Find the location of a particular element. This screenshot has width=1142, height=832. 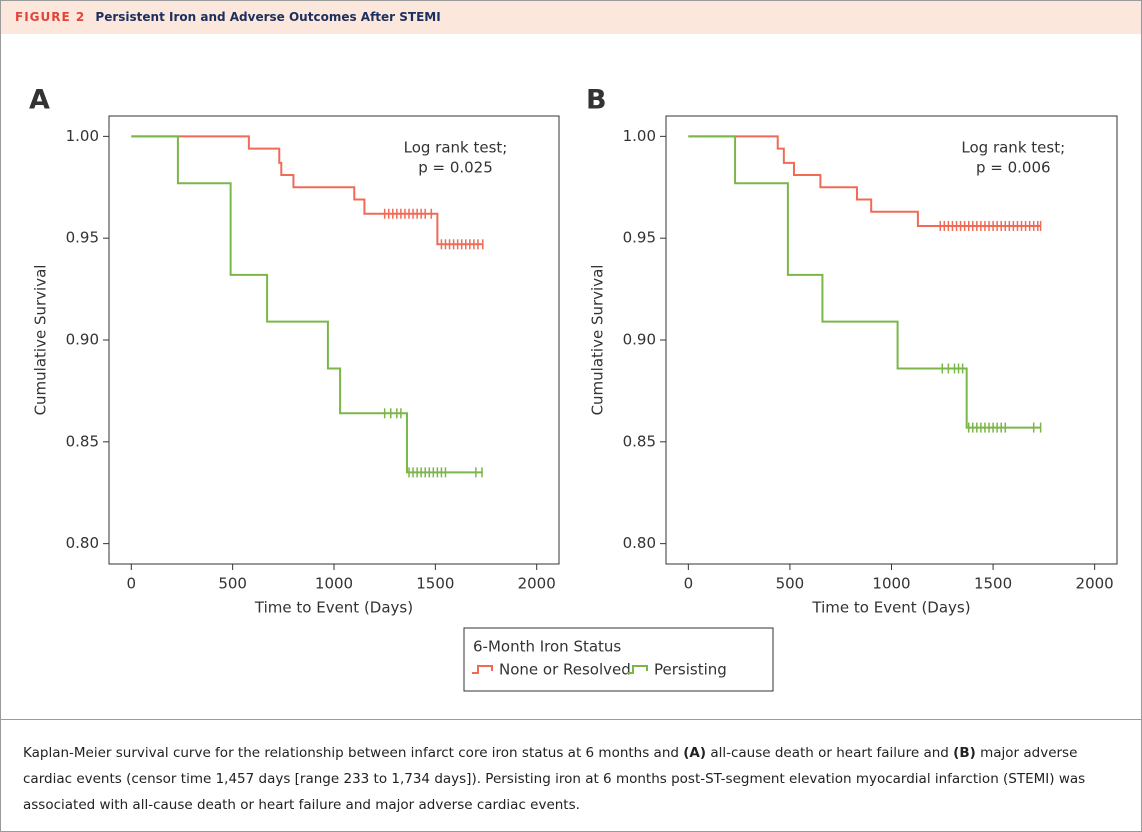

annotation: p = 0.025 is located at coordinates (455, 168).